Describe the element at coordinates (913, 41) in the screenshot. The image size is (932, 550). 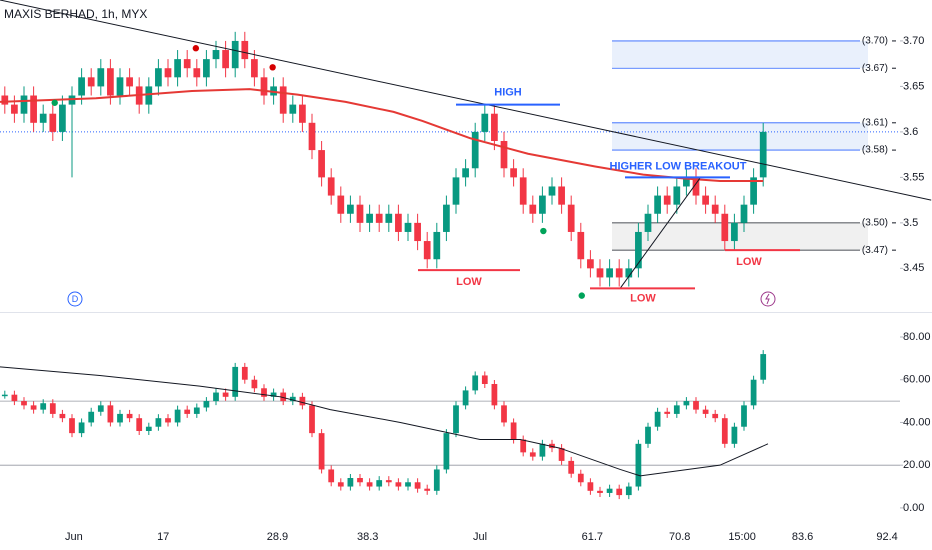
I see `y-tick-label: 3.70` at that location.